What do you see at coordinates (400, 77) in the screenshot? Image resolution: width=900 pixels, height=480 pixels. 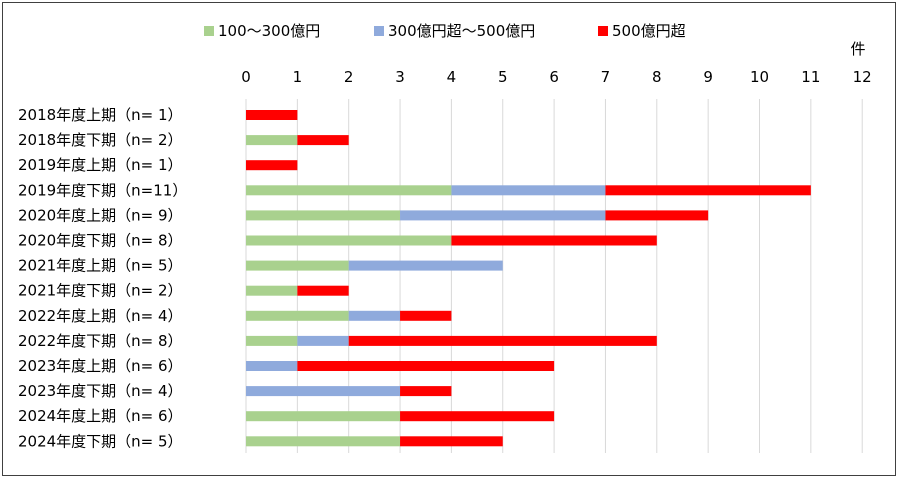 I see `x-tick-label-3: 3` at bounding box center [400, 77].